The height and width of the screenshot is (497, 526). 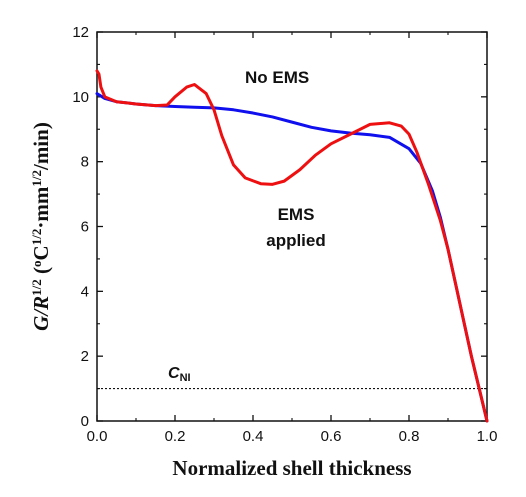 What do you see at coordinates (331, 436) in the screenshot?
I see `x-tick-label: 0.6` at bounding box center [331, 436].